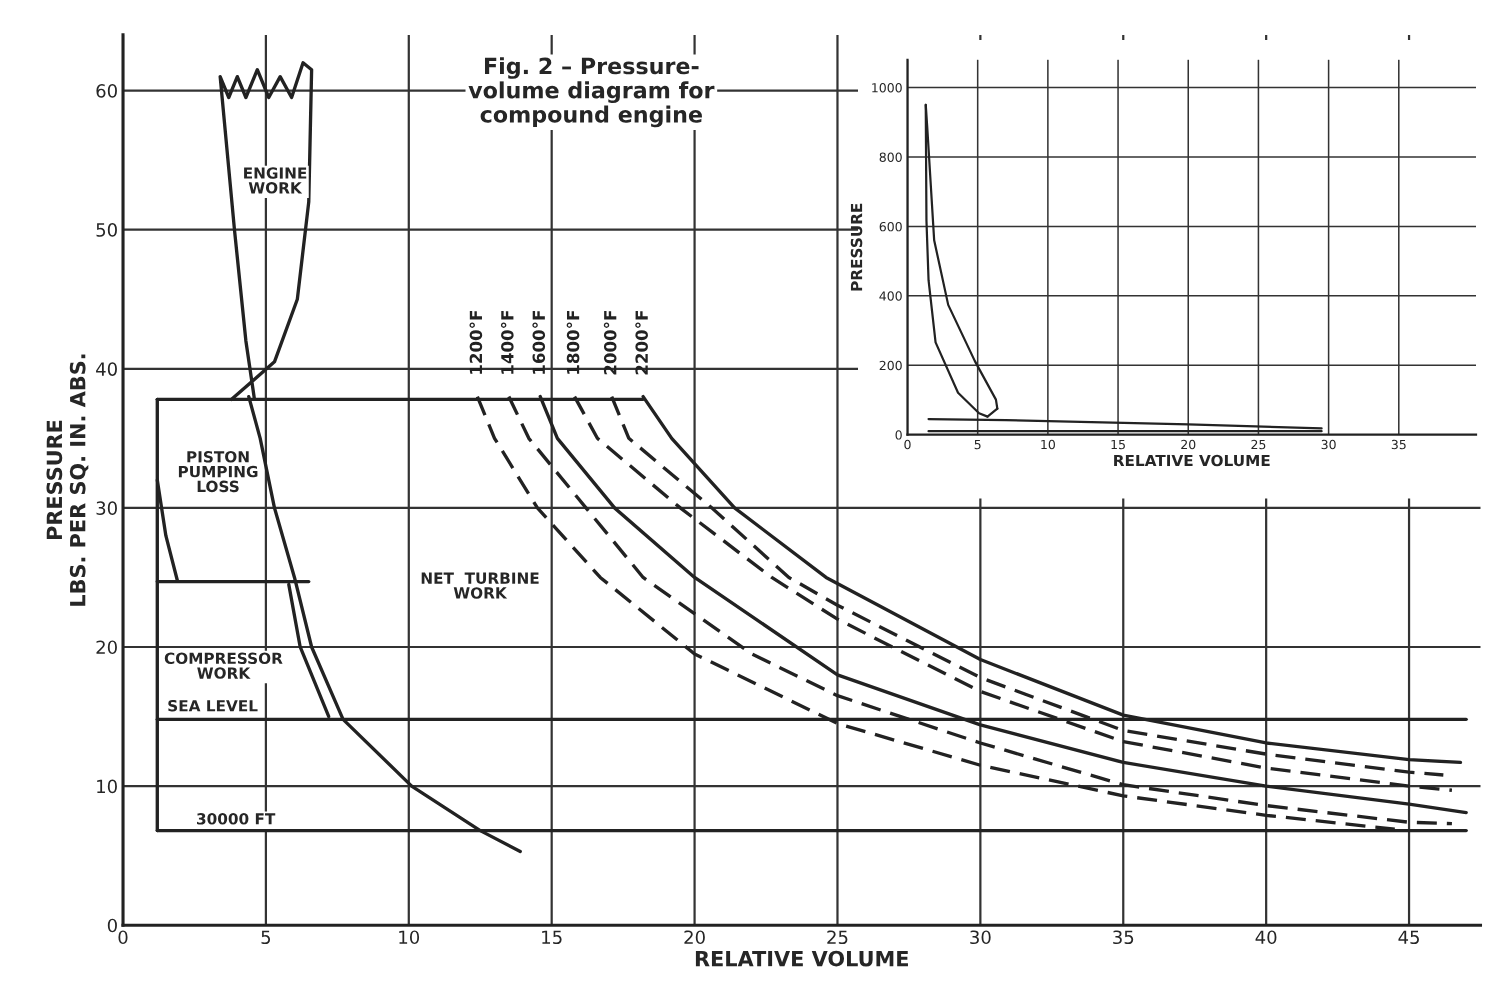  Describe the element at coordinates (107, 786) in the screenshot. I see `y-tick-label: 10` at that location.